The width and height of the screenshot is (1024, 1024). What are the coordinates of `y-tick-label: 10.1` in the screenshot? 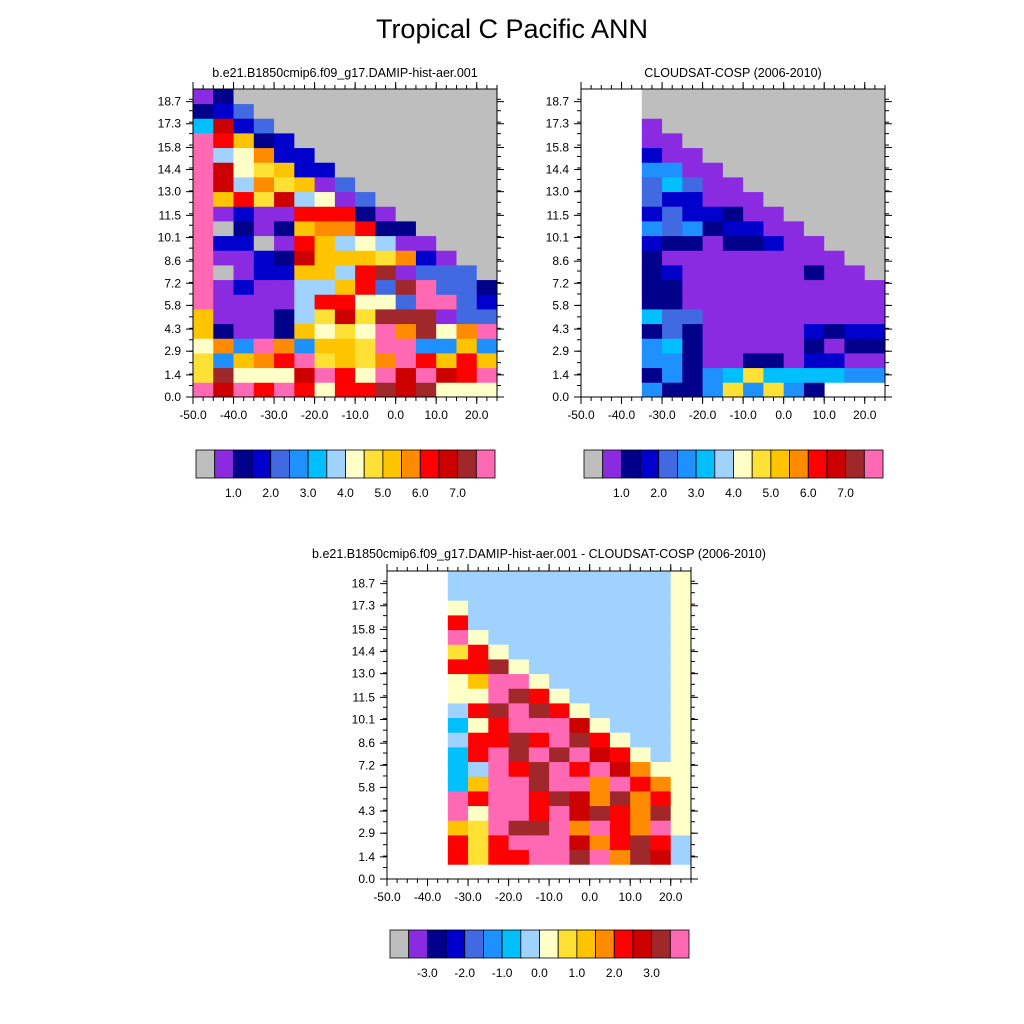 It's located at (558, 237).